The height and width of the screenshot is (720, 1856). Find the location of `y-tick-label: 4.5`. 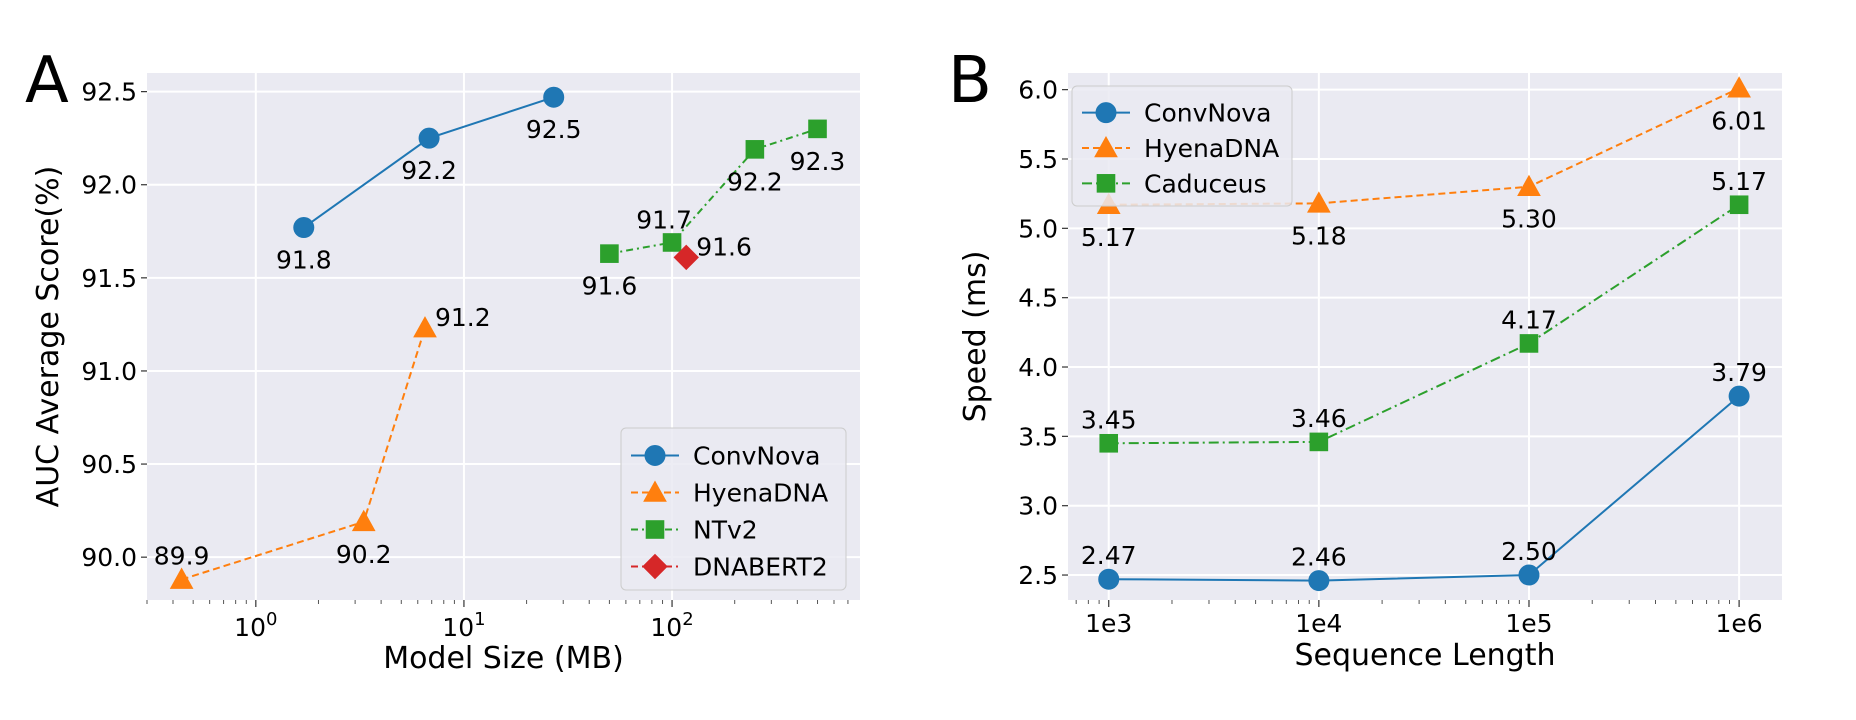

y-tick-label: 4.5 is located at coordinates (1038, 298).